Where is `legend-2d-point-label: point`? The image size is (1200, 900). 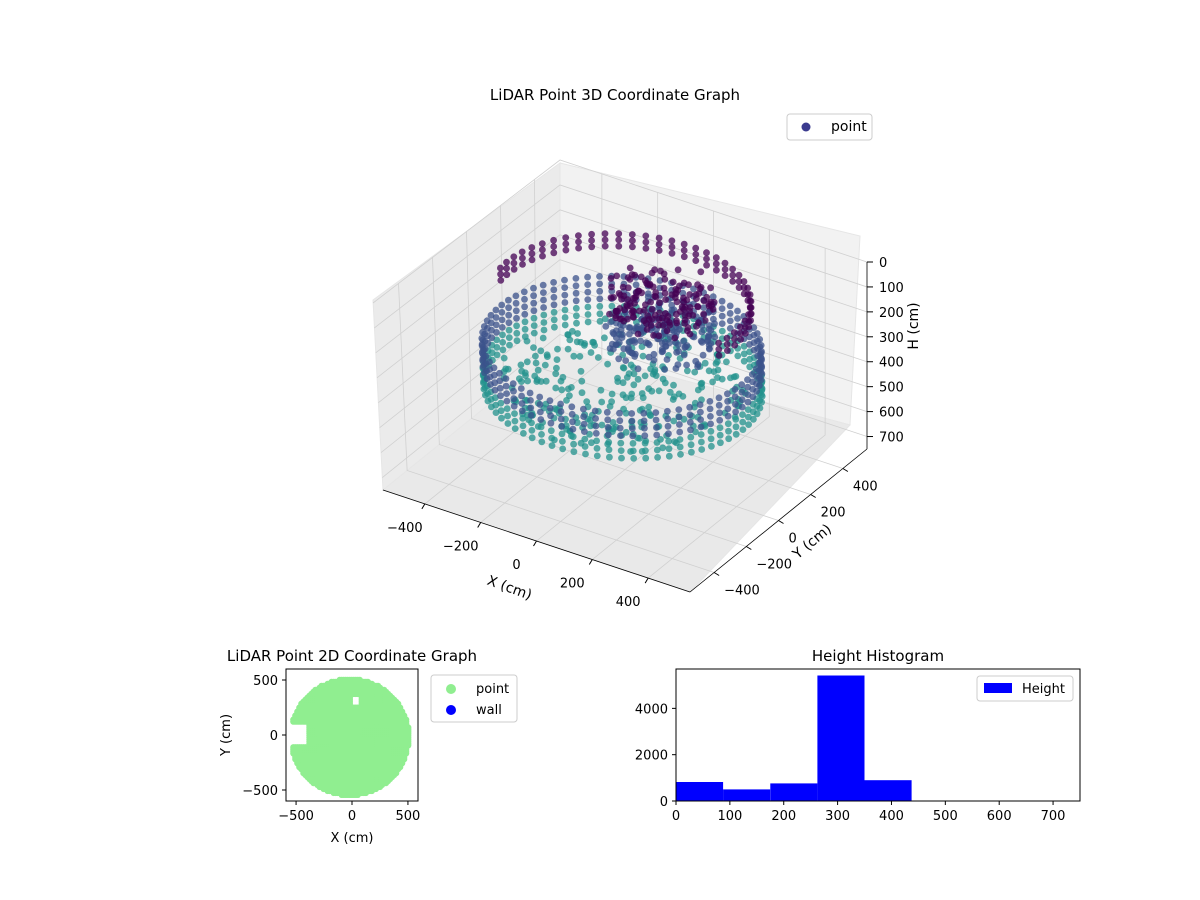 legend-2d-point-label: point is located at coordinates (492, 689).